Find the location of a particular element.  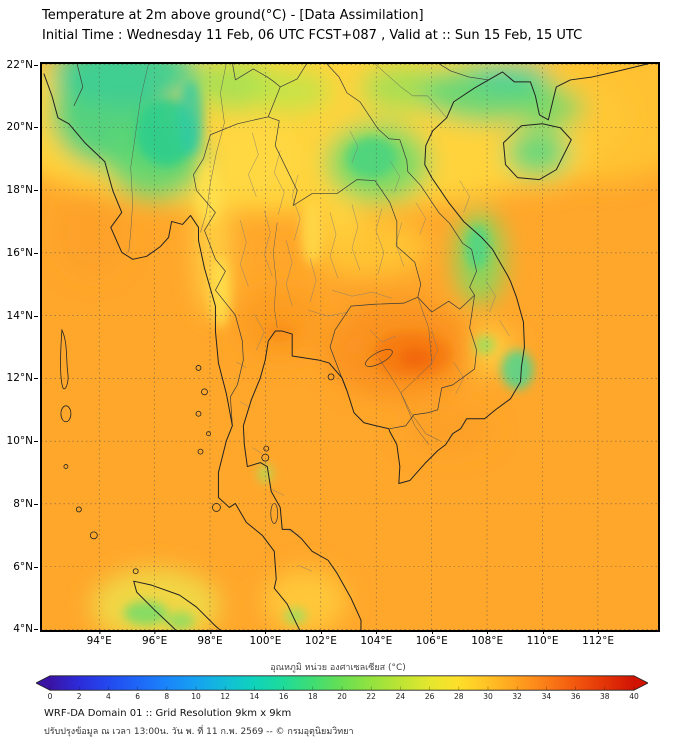

colorbar-tick-label: 22 is located at coordinates (371, 696).